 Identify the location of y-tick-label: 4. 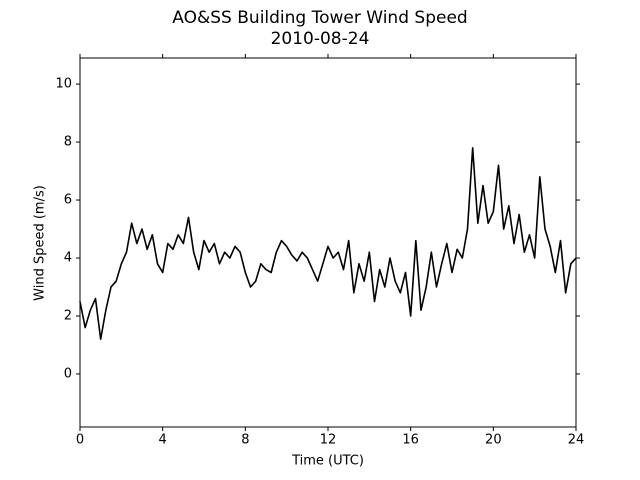
(68, 258).